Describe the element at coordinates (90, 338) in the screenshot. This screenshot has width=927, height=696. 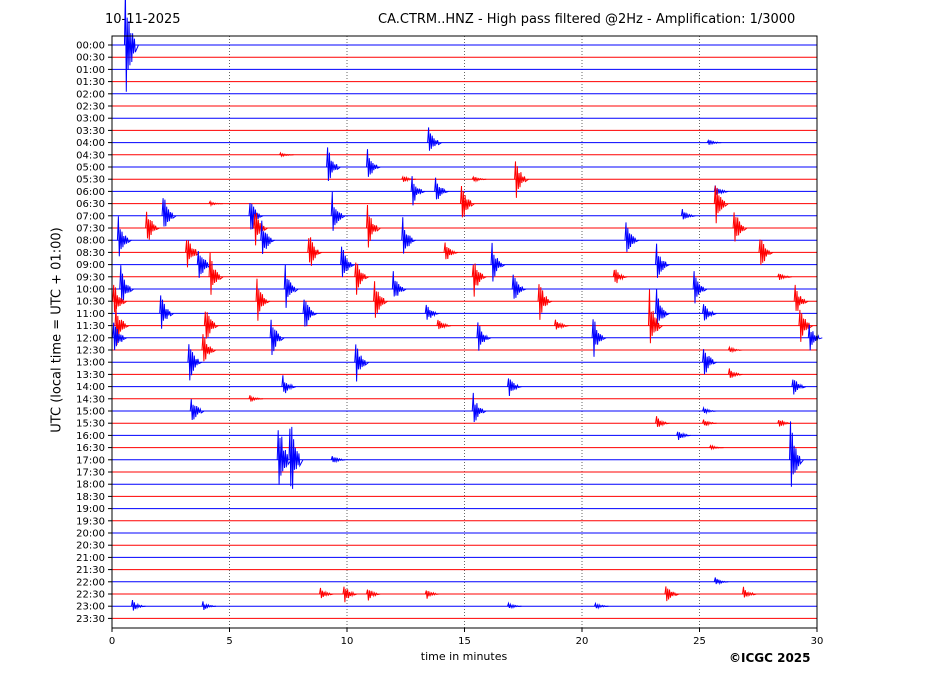
I see `y-tick-label: 12:00` at that location.